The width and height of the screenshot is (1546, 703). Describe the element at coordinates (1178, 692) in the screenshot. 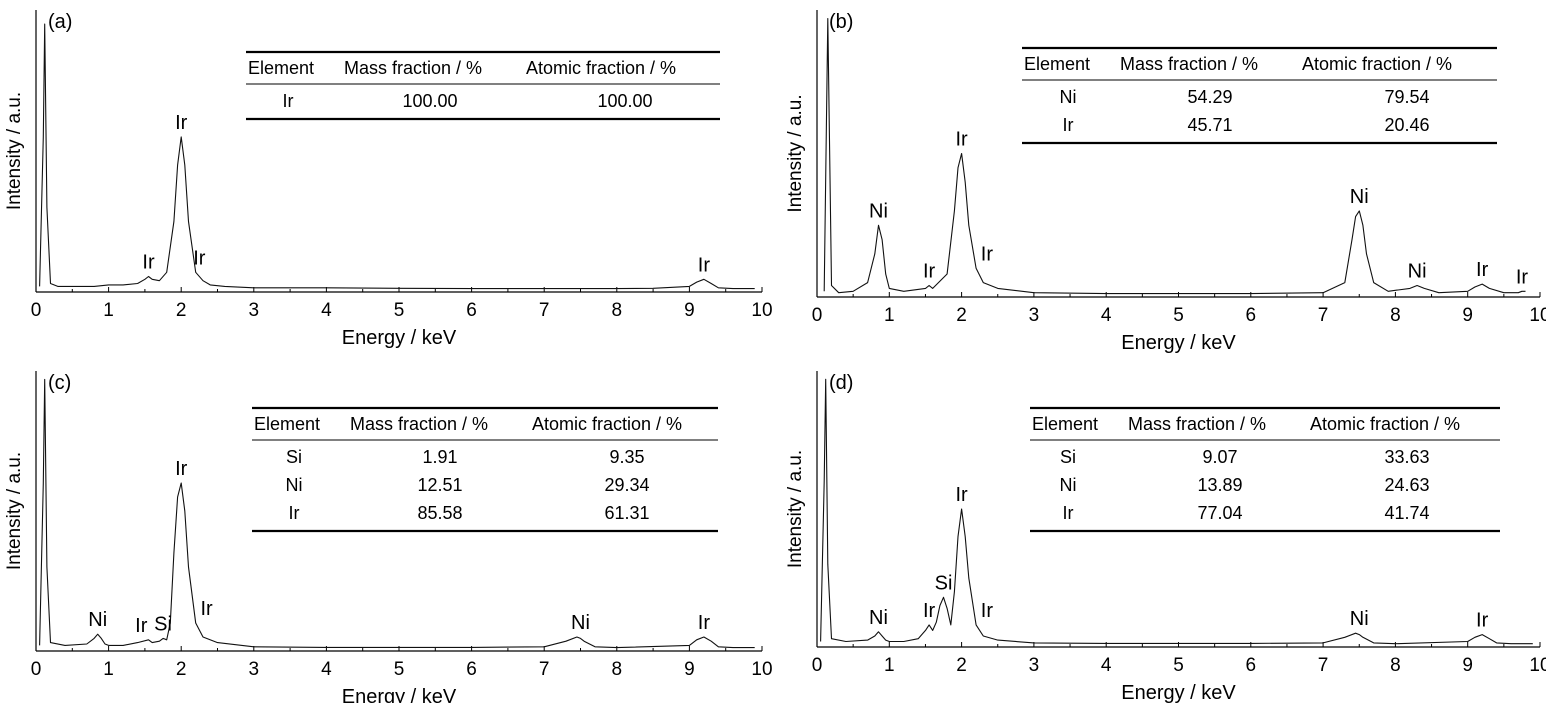

I see `panel-d-x-label: Energy / keV` at that location.